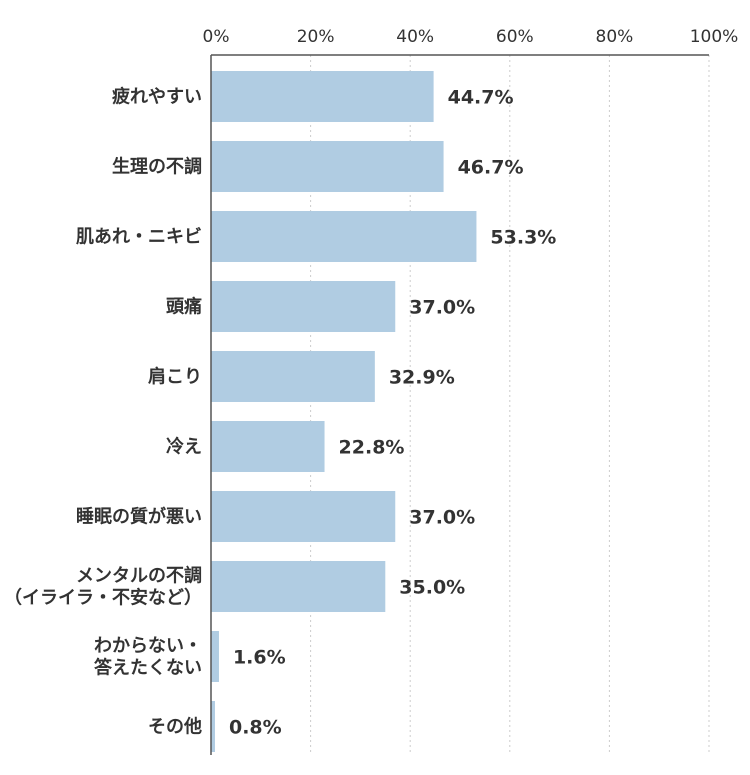 This screenshot has width=750, height=775. Describe the element at coordinates (216, 37) in the screenshot. I see `tick-label: 0%` at that location.